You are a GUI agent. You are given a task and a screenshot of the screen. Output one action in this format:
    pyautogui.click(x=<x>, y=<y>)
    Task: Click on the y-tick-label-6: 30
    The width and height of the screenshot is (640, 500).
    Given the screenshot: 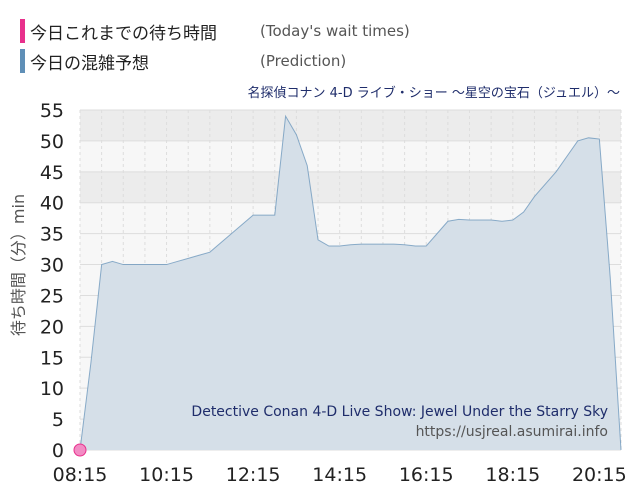 What is the action you would take?
    pyautogui.click(x=52, y=266)
    